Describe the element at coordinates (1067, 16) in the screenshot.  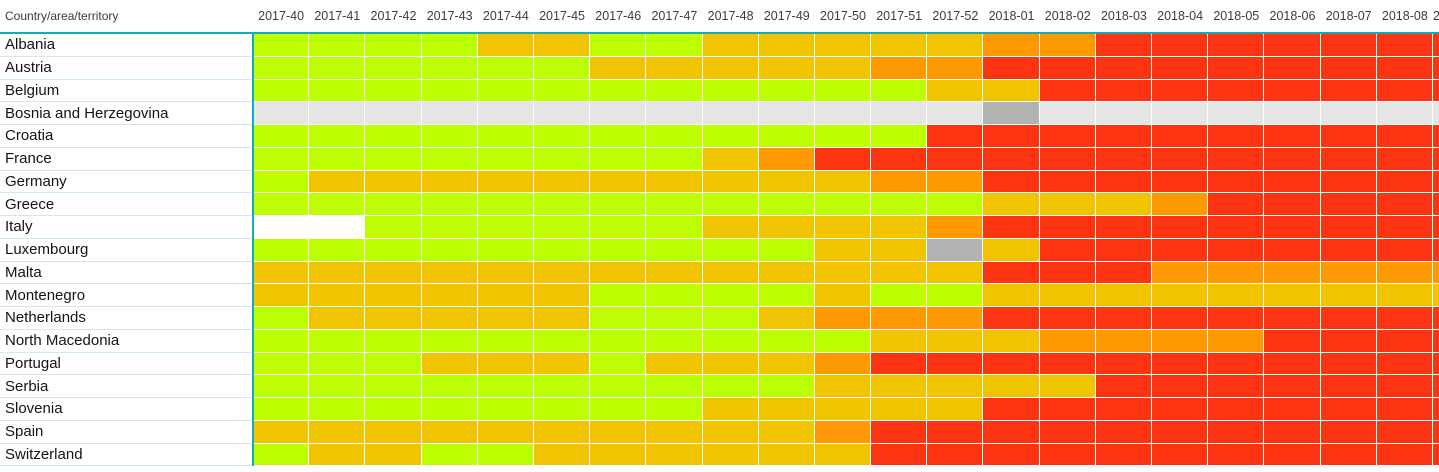
I see `column-header: 2018-02` at that location.